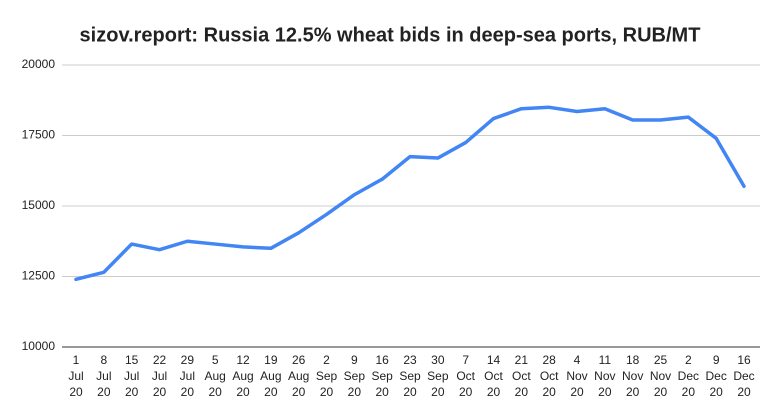 The width and height of the screenshot is (780, 419). I want to click on x-tick-label: 19 Aug 20, so click(271, 376).